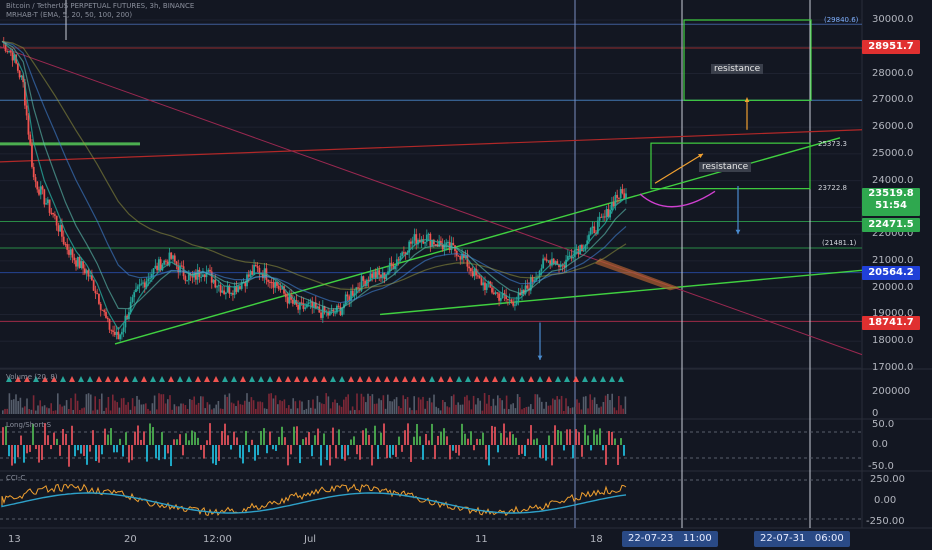 The height and width of the screenshot is (550, 932). What do you see at coordinates (431, 146) in the screenshot?
I see `trendline-red` at bounding box center [431, 146].